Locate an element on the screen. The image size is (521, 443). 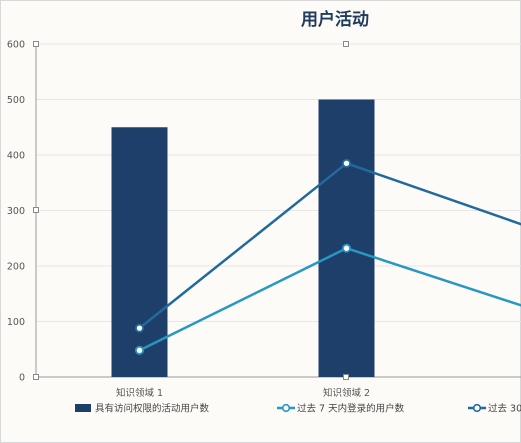
legend-label: 具有访问权限的活动用户数 is located at coordinates (152, 409).